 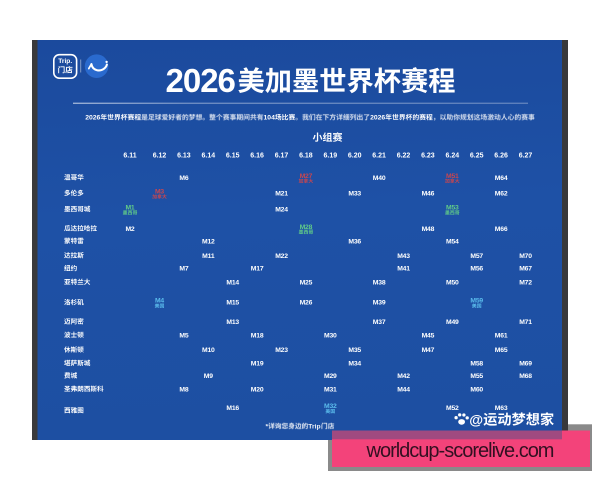 What do you see at coordinates (501, 335) in the screenshot?
I see `svg-text: M61` at bounding box center [501, 335].